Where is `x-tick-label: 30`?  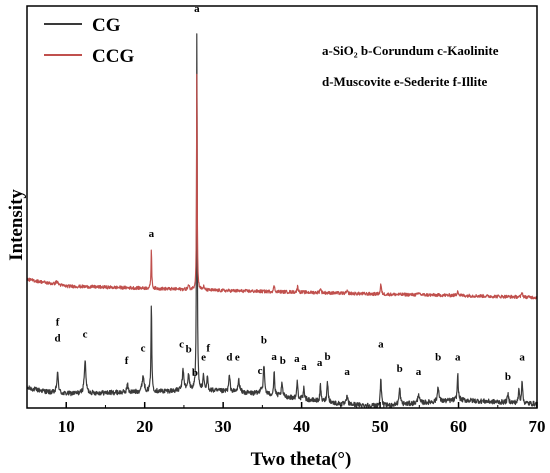 x-tick-label: 30 is located at coordinates (223, 426).